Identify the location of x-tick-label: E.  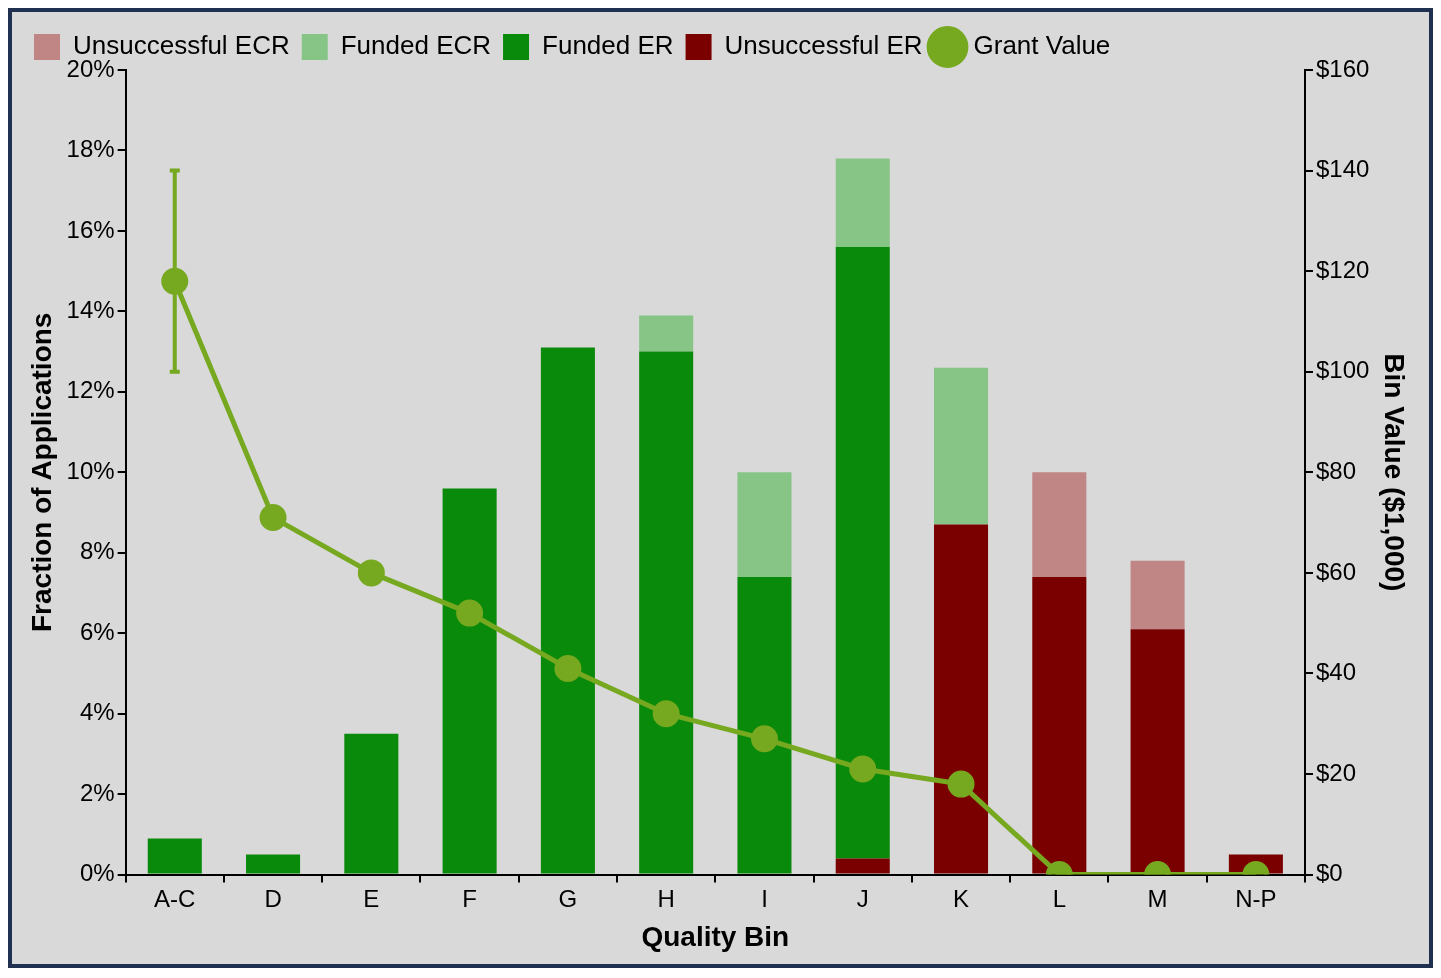
(371, 898).